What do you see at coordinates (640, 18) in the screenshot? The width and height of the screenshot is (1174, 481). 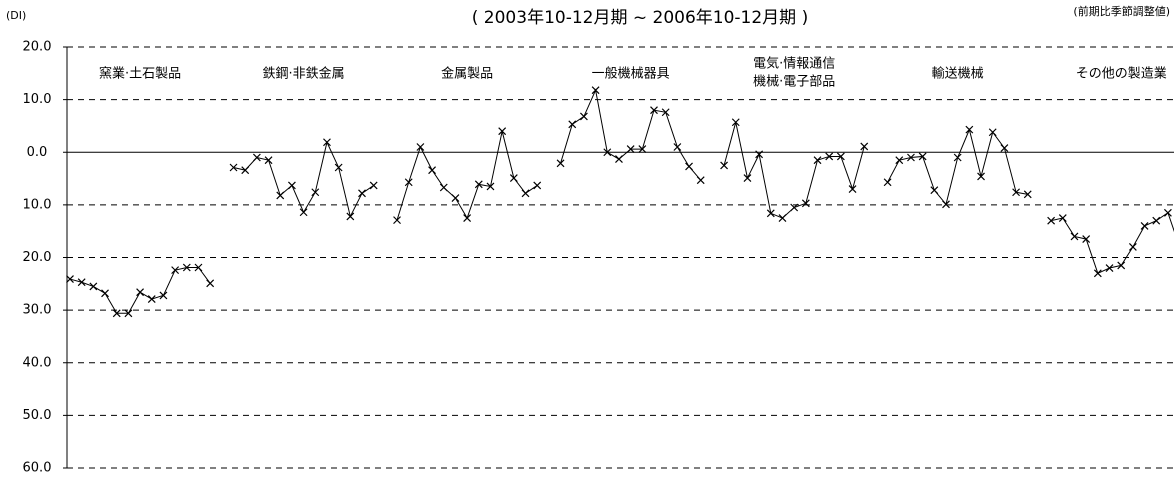 I see `chart-title: ( 2003年10-12月期 ~ 2006年10-12月期 )` at bounding box center [640, 18].